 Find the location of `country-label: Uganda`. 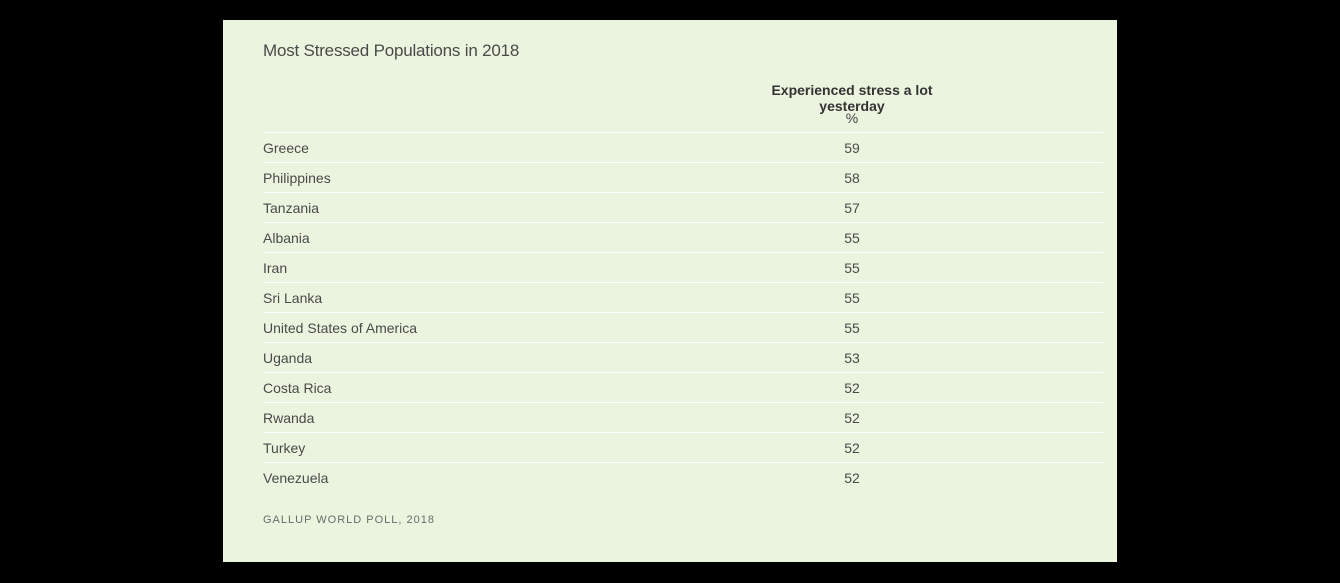

country-label: Uganda is located at coordinates (288, 358).